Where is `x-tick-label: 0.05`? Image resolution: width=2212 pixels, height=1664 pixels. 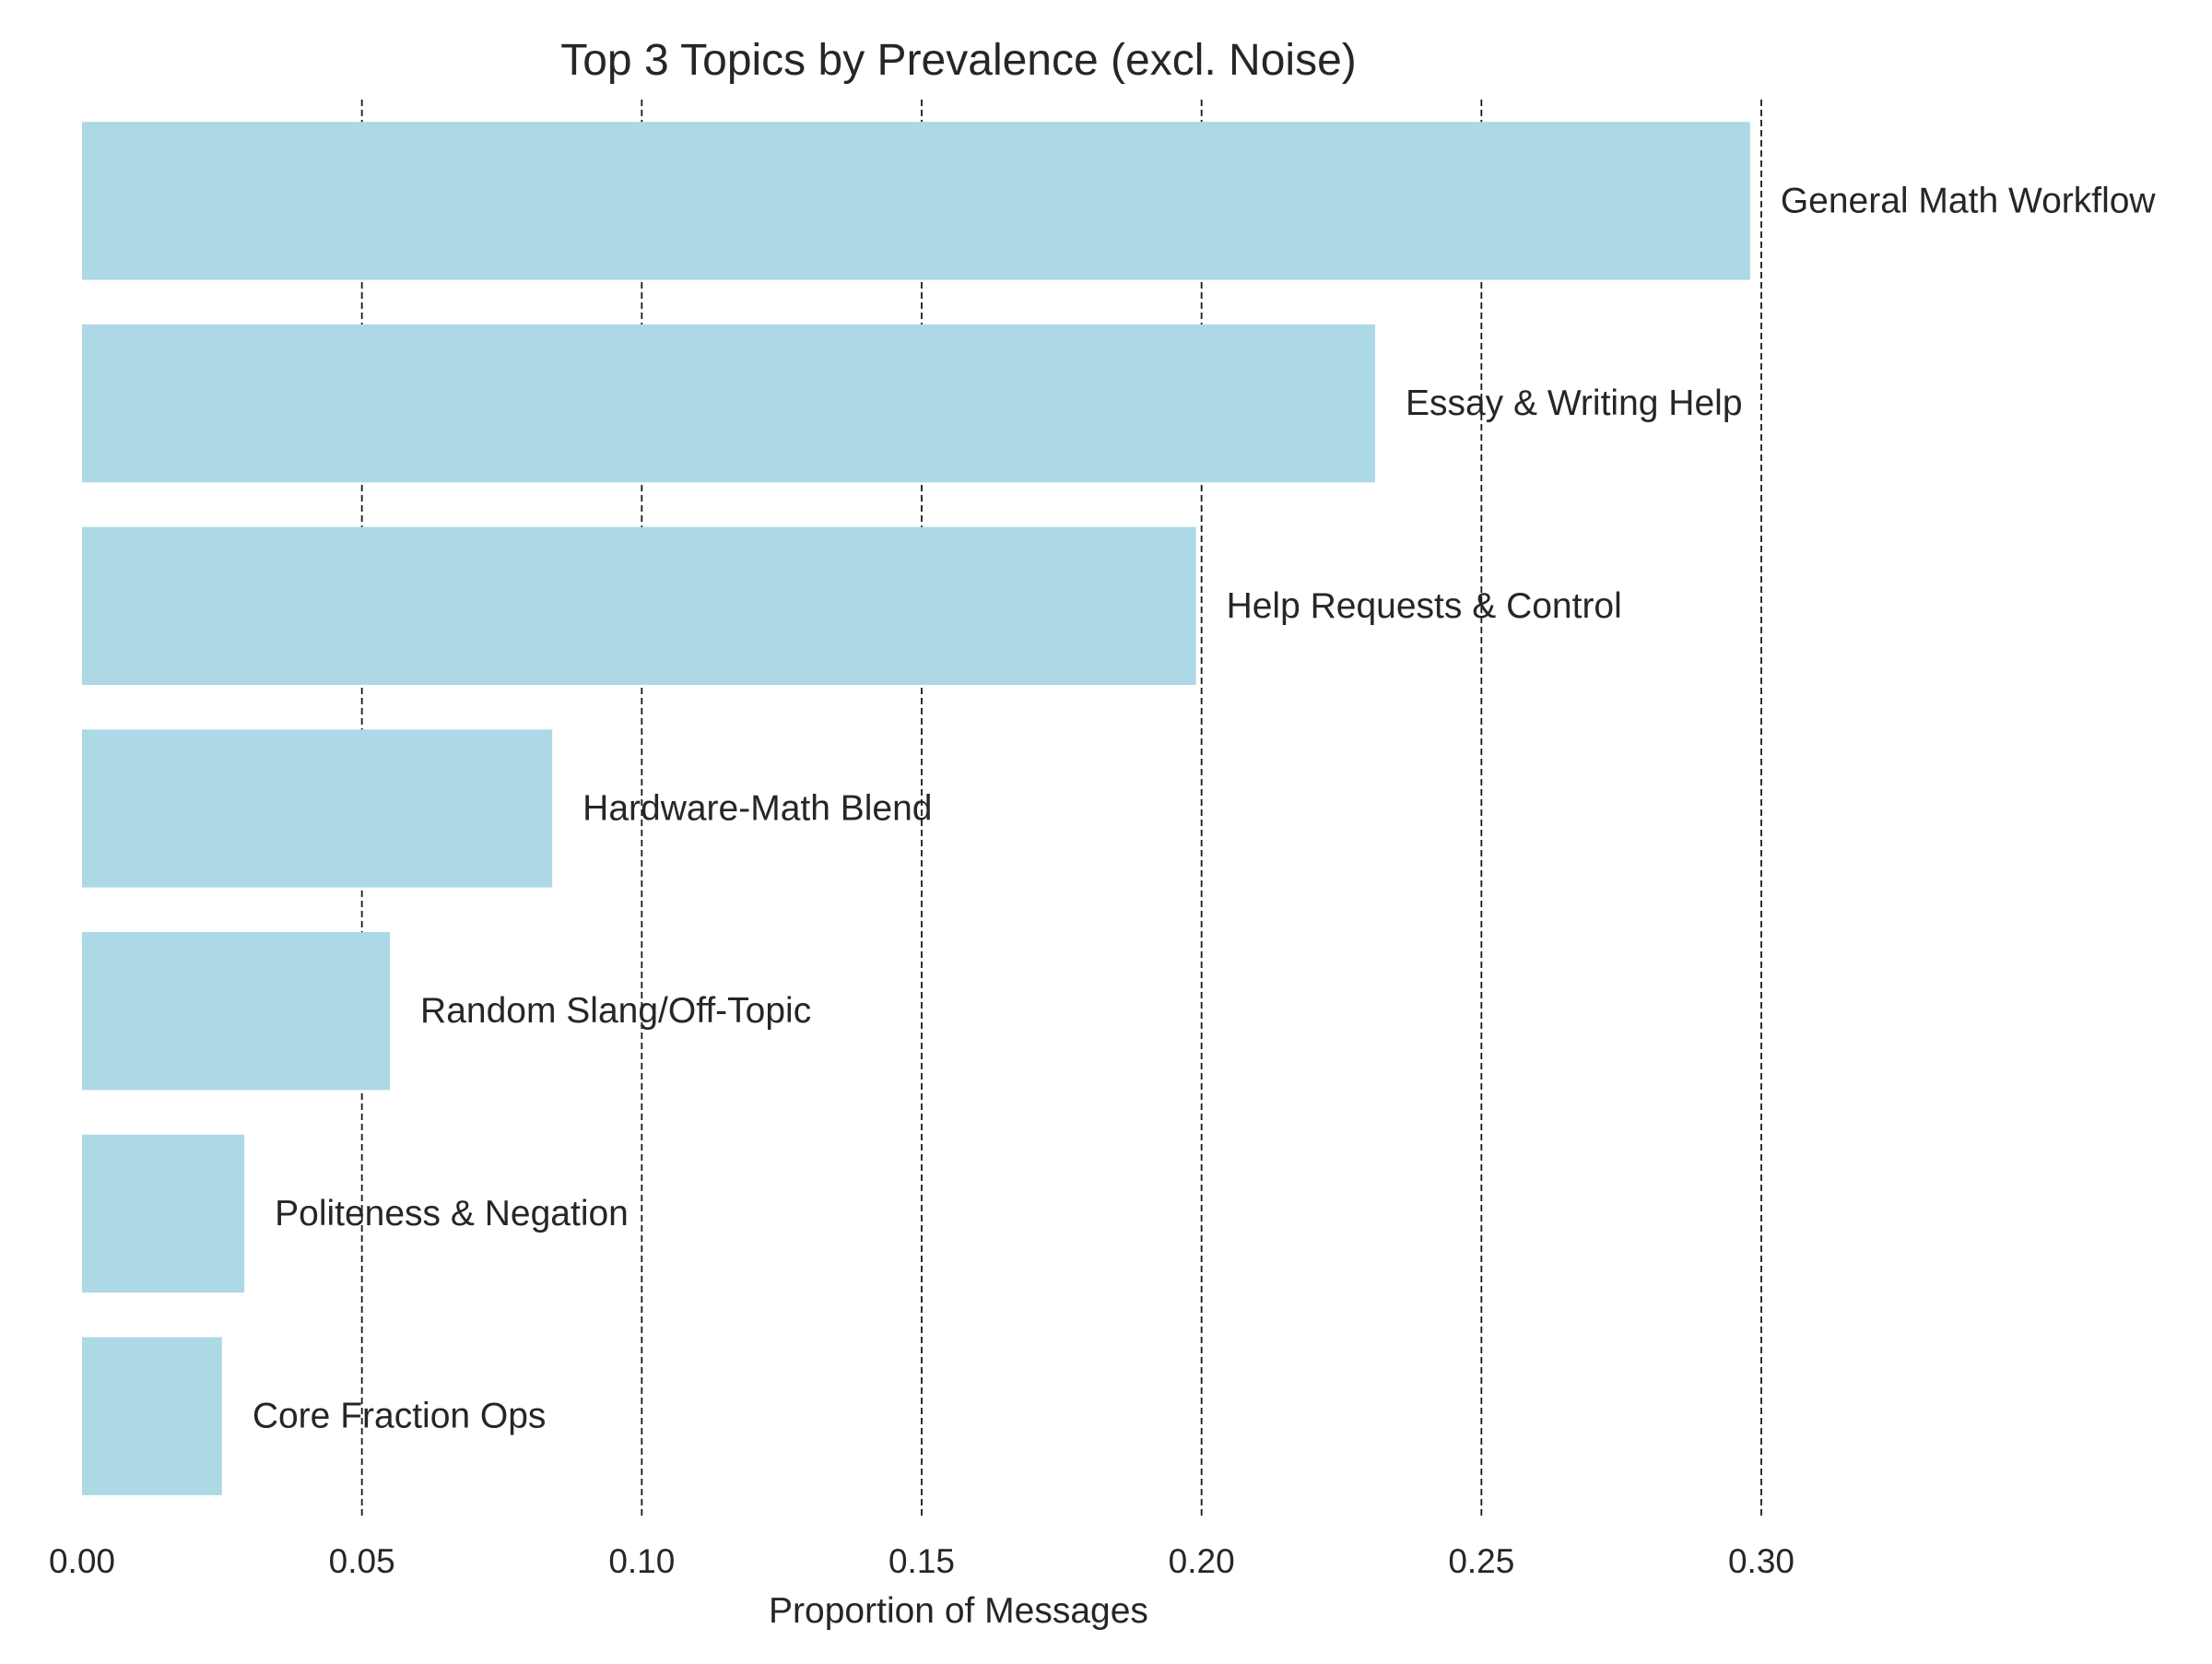
x-tick-label: 0.05 is located at coordinates (362, 1561).